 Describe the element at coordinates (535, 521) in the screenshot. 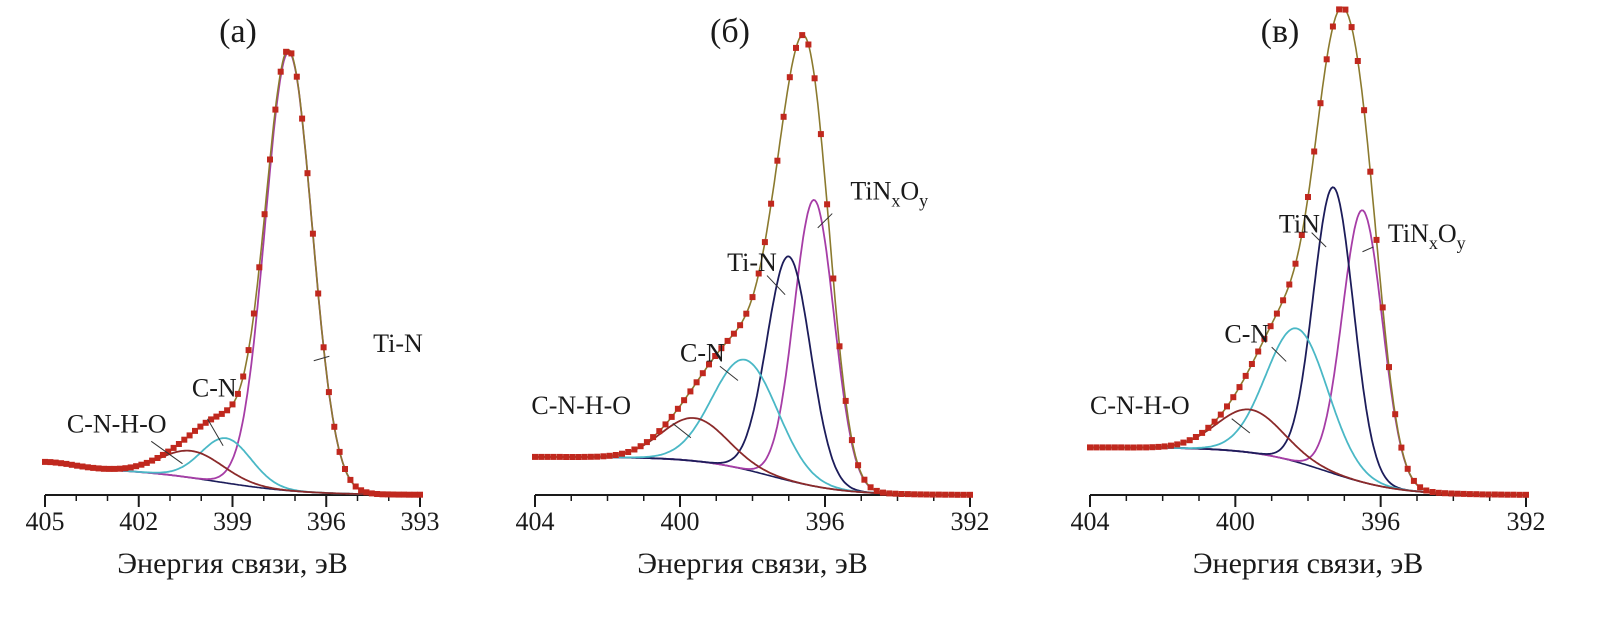

I see `x-tick-label: 404` at that location.